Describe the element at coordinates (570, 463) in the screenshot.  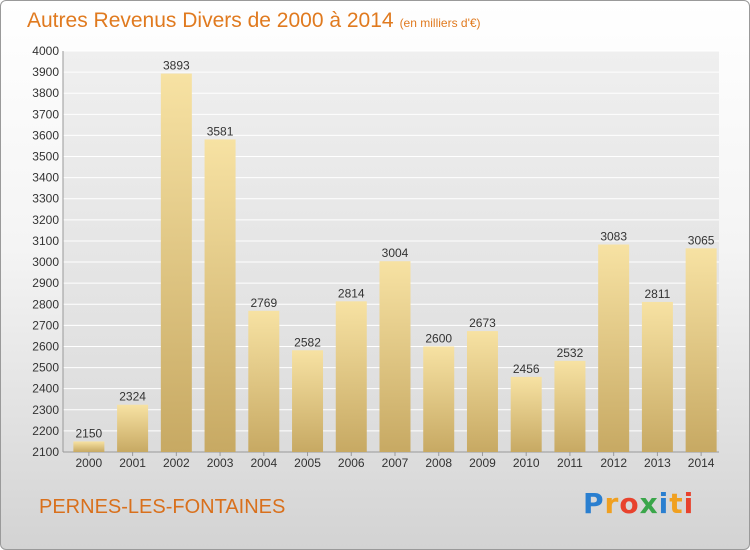
I see `x-tick-label: 2011` at that location.